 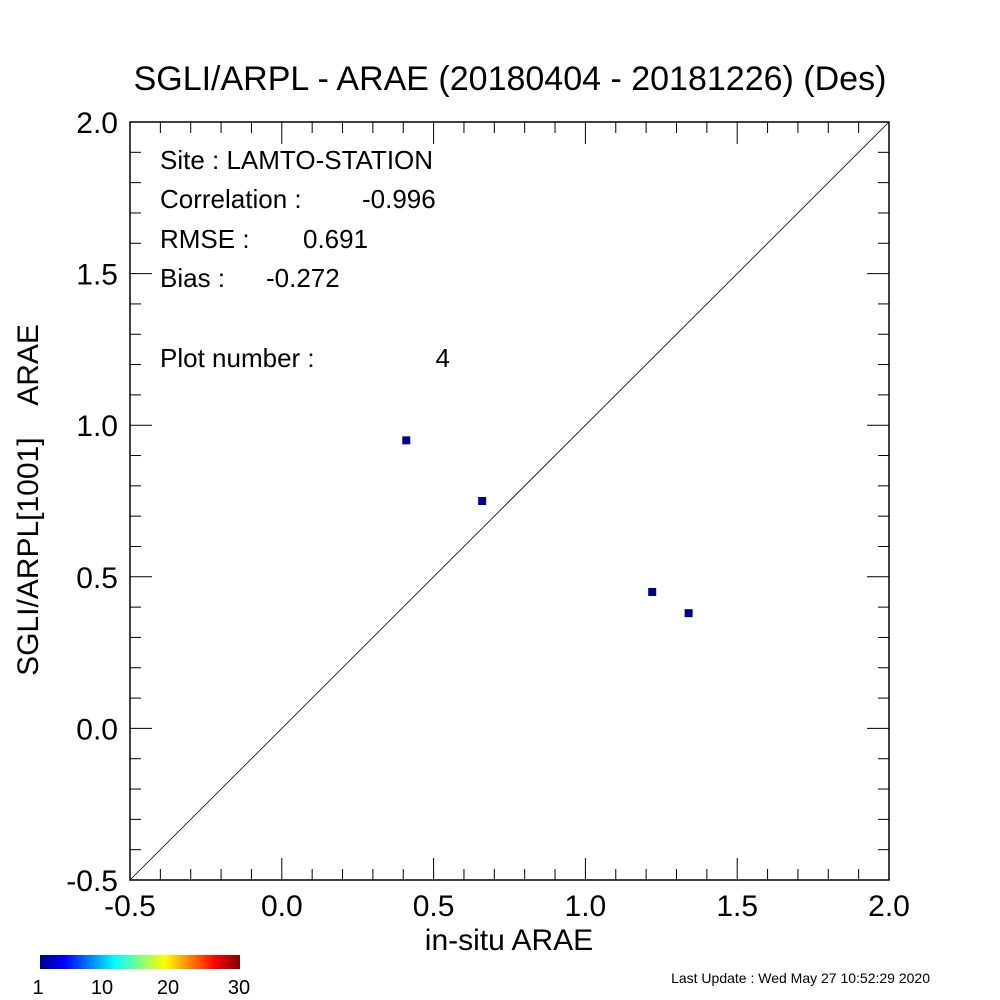 I want to click on y-tick-label: 0.0, so click(x=97, y=729).